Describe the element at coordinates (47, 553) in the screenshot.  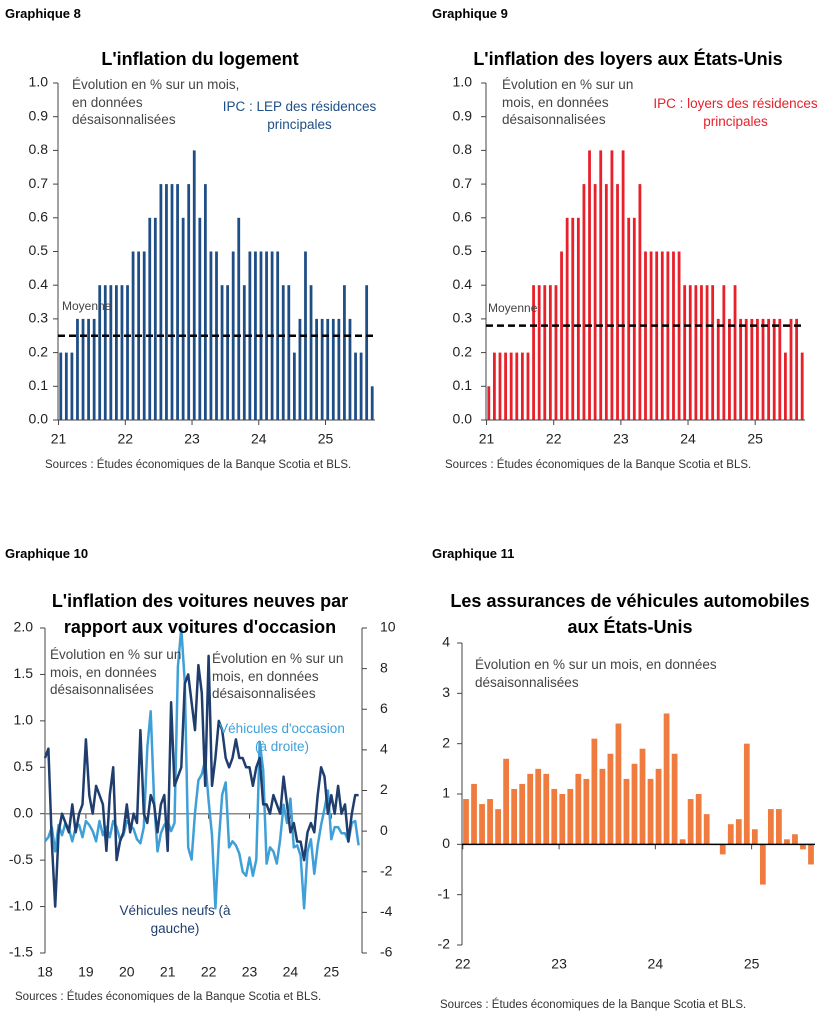
I see `figure-label: Graphique 10` at that location.